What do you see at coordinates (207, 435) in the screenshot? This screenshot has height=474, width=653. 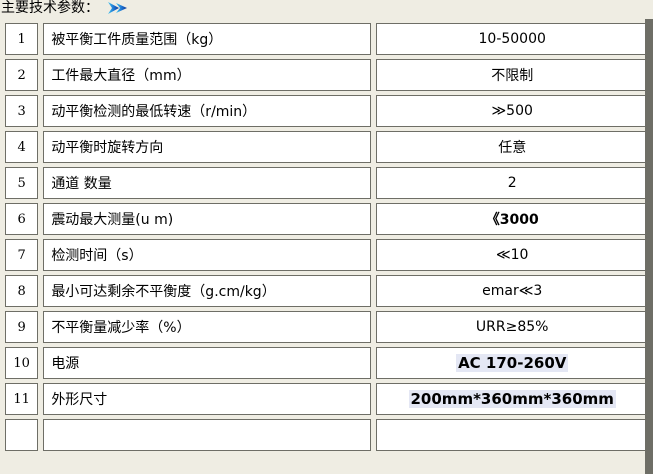 I see `parameter-name-cell` at bounding box center [207, 435].